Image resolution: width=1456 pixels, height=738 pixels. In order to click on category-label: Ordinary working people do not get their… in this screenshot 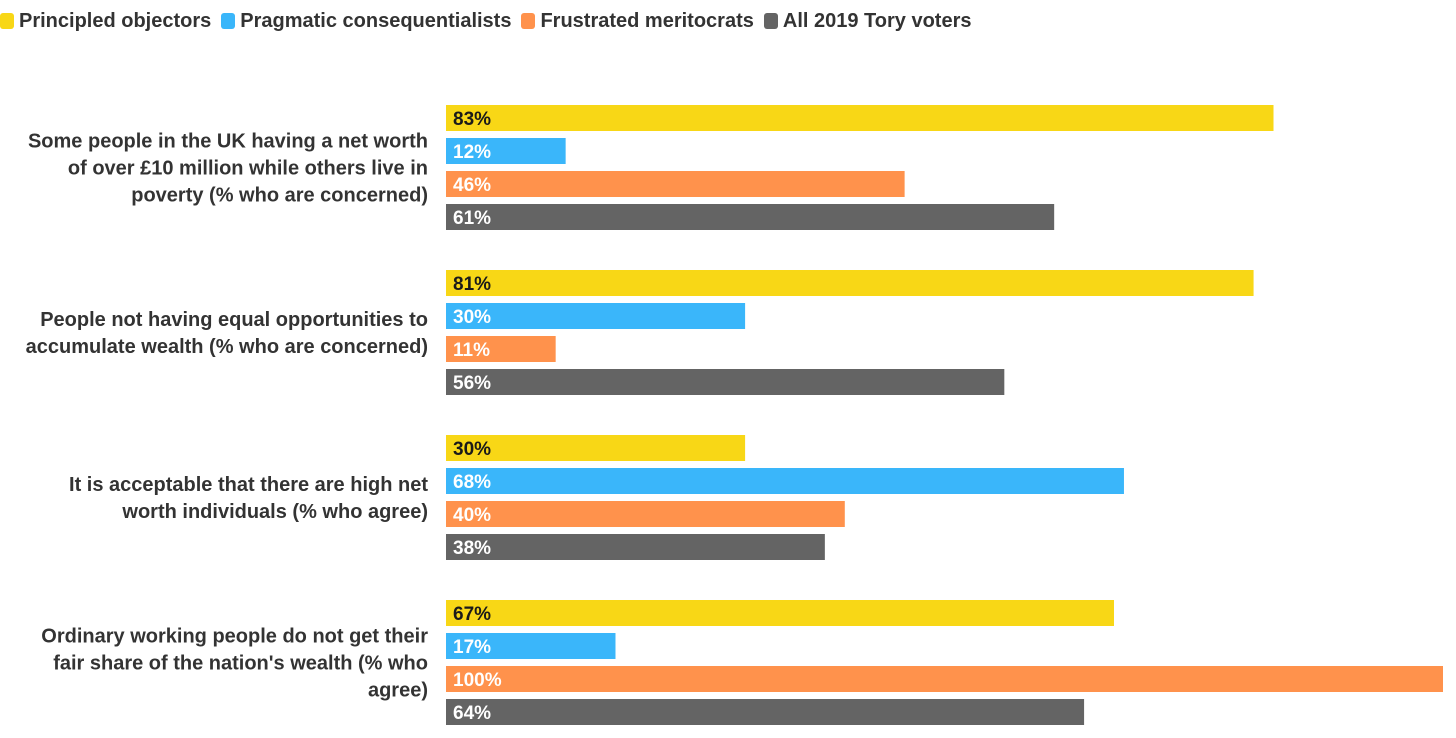, I will do `click(234, 664)`.